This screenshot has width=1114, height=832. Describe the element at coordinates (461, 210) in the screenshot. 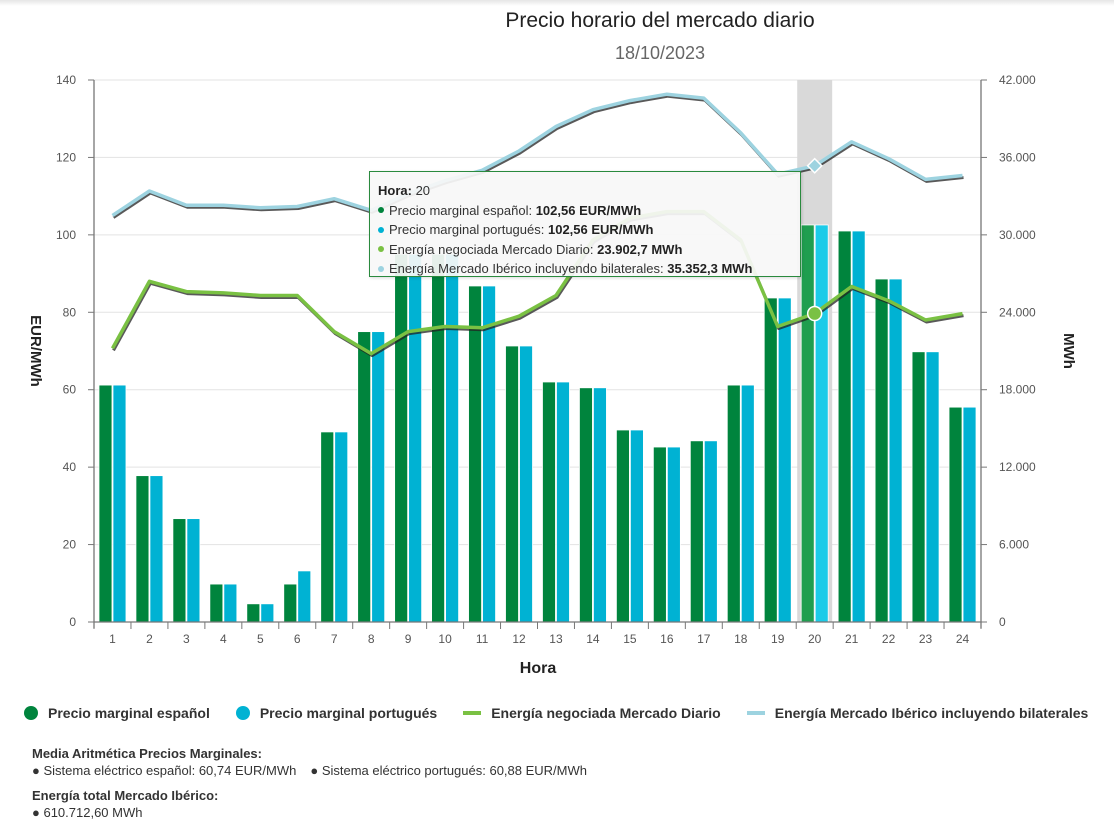

I see `tooltip-label: Precio marginal español:` at that location.